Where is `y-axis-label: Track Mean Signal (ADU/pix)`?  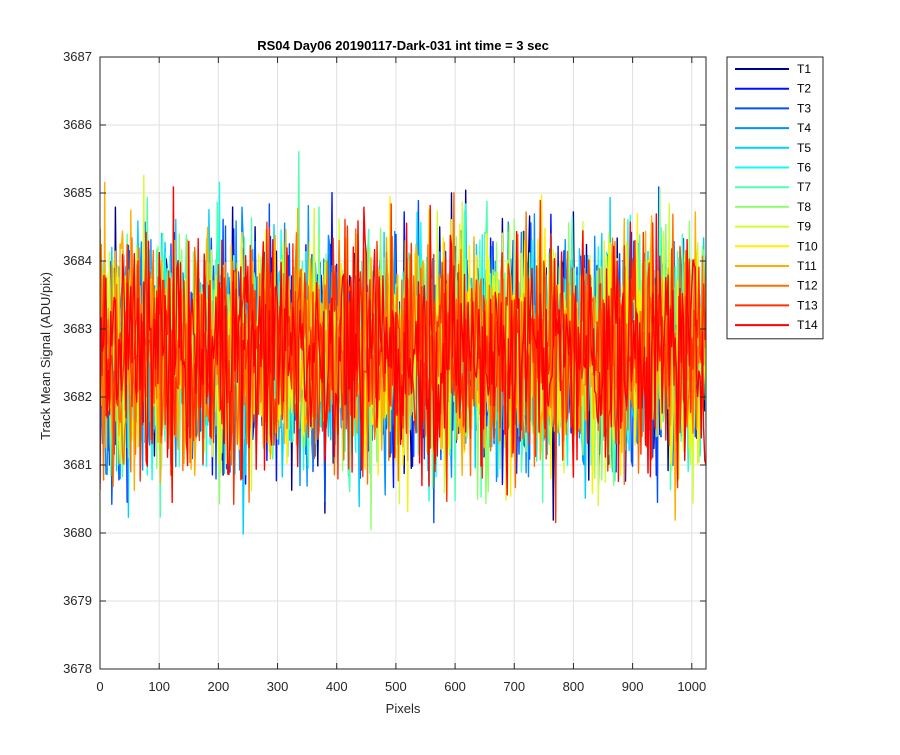 y-axis-label: Track Mean Signal (ADU/pix) is located at coordinates (45, 356).